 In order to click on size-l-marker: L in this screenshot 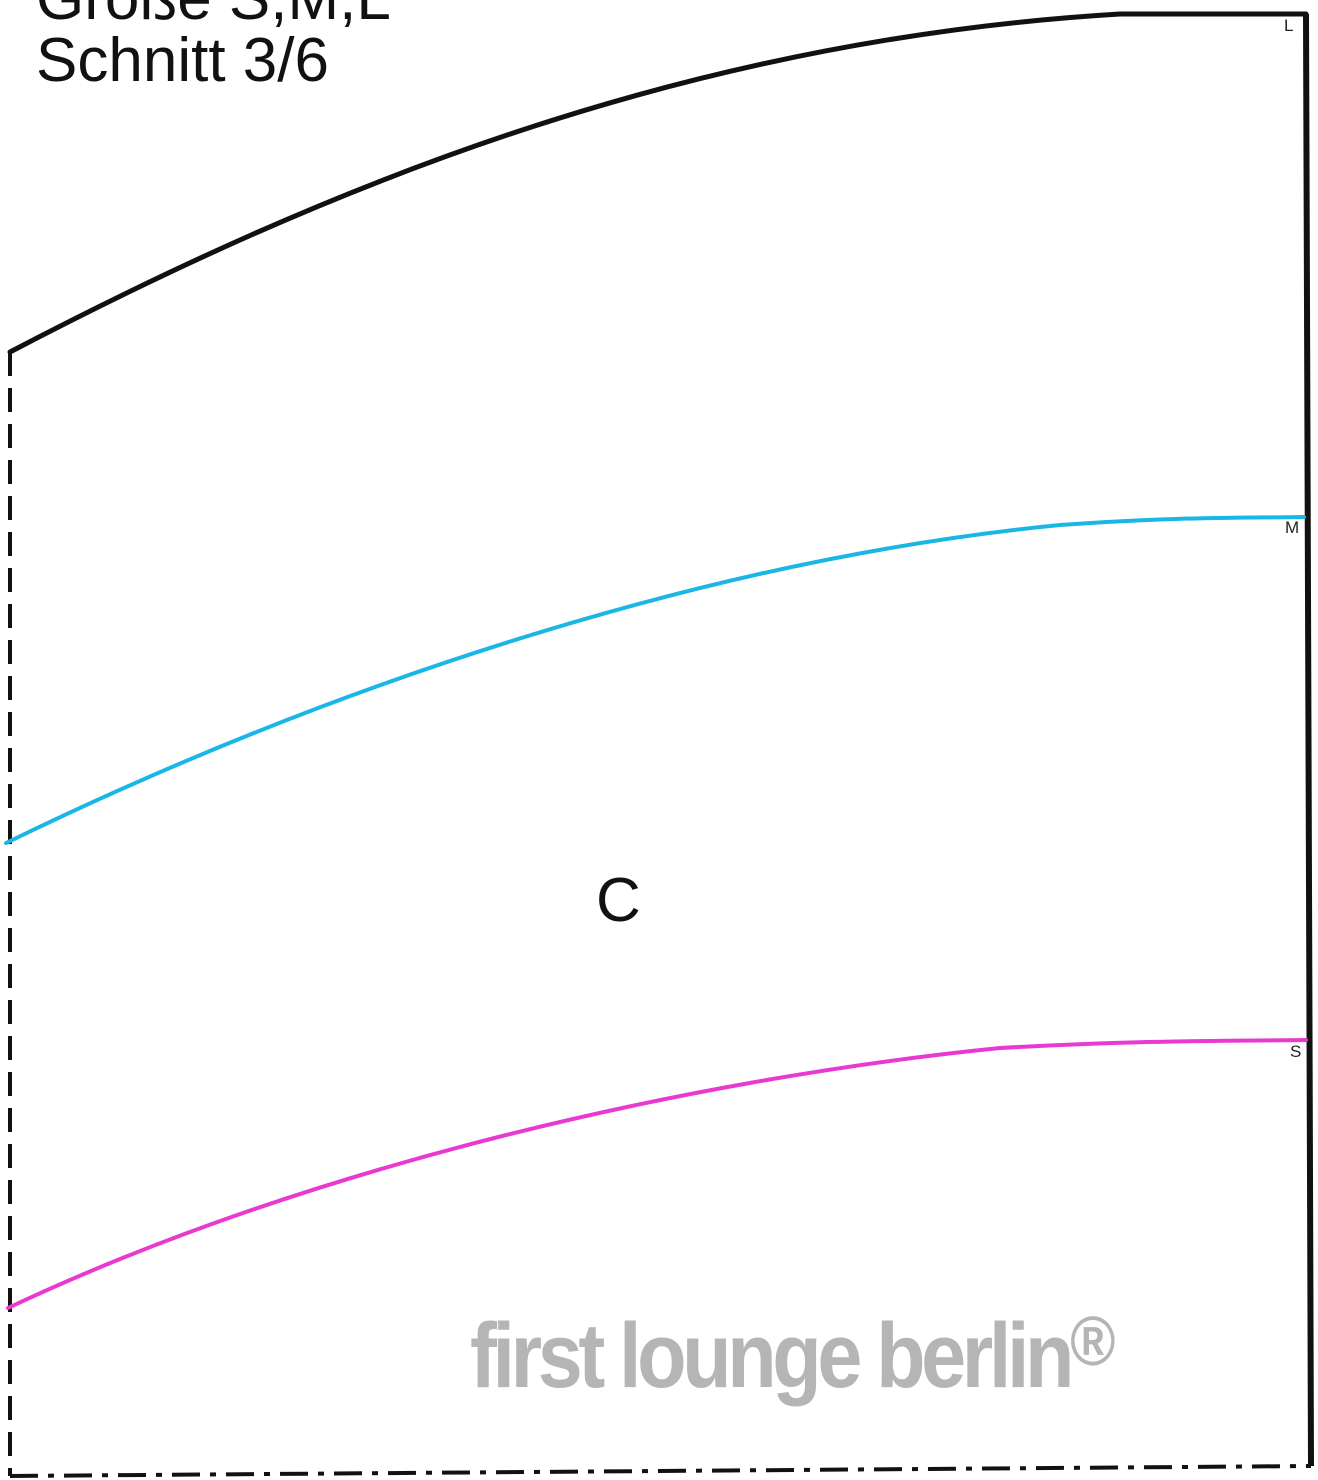, I will do `click(1289, 25)`.